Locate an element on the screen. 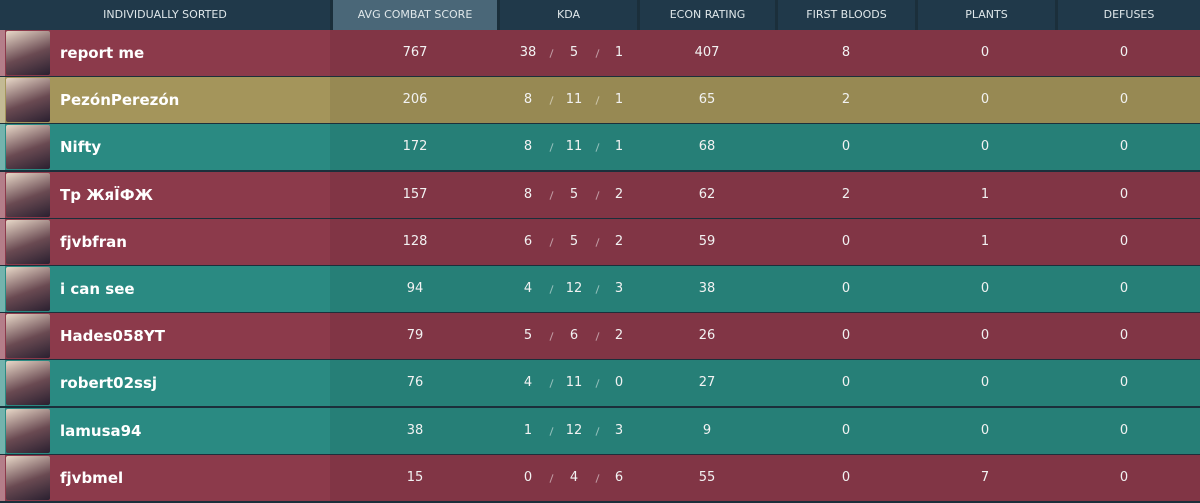 The width and height of the screenshot is (1200, 503). stat-econ: 62 is located at coordinates (707, 194).